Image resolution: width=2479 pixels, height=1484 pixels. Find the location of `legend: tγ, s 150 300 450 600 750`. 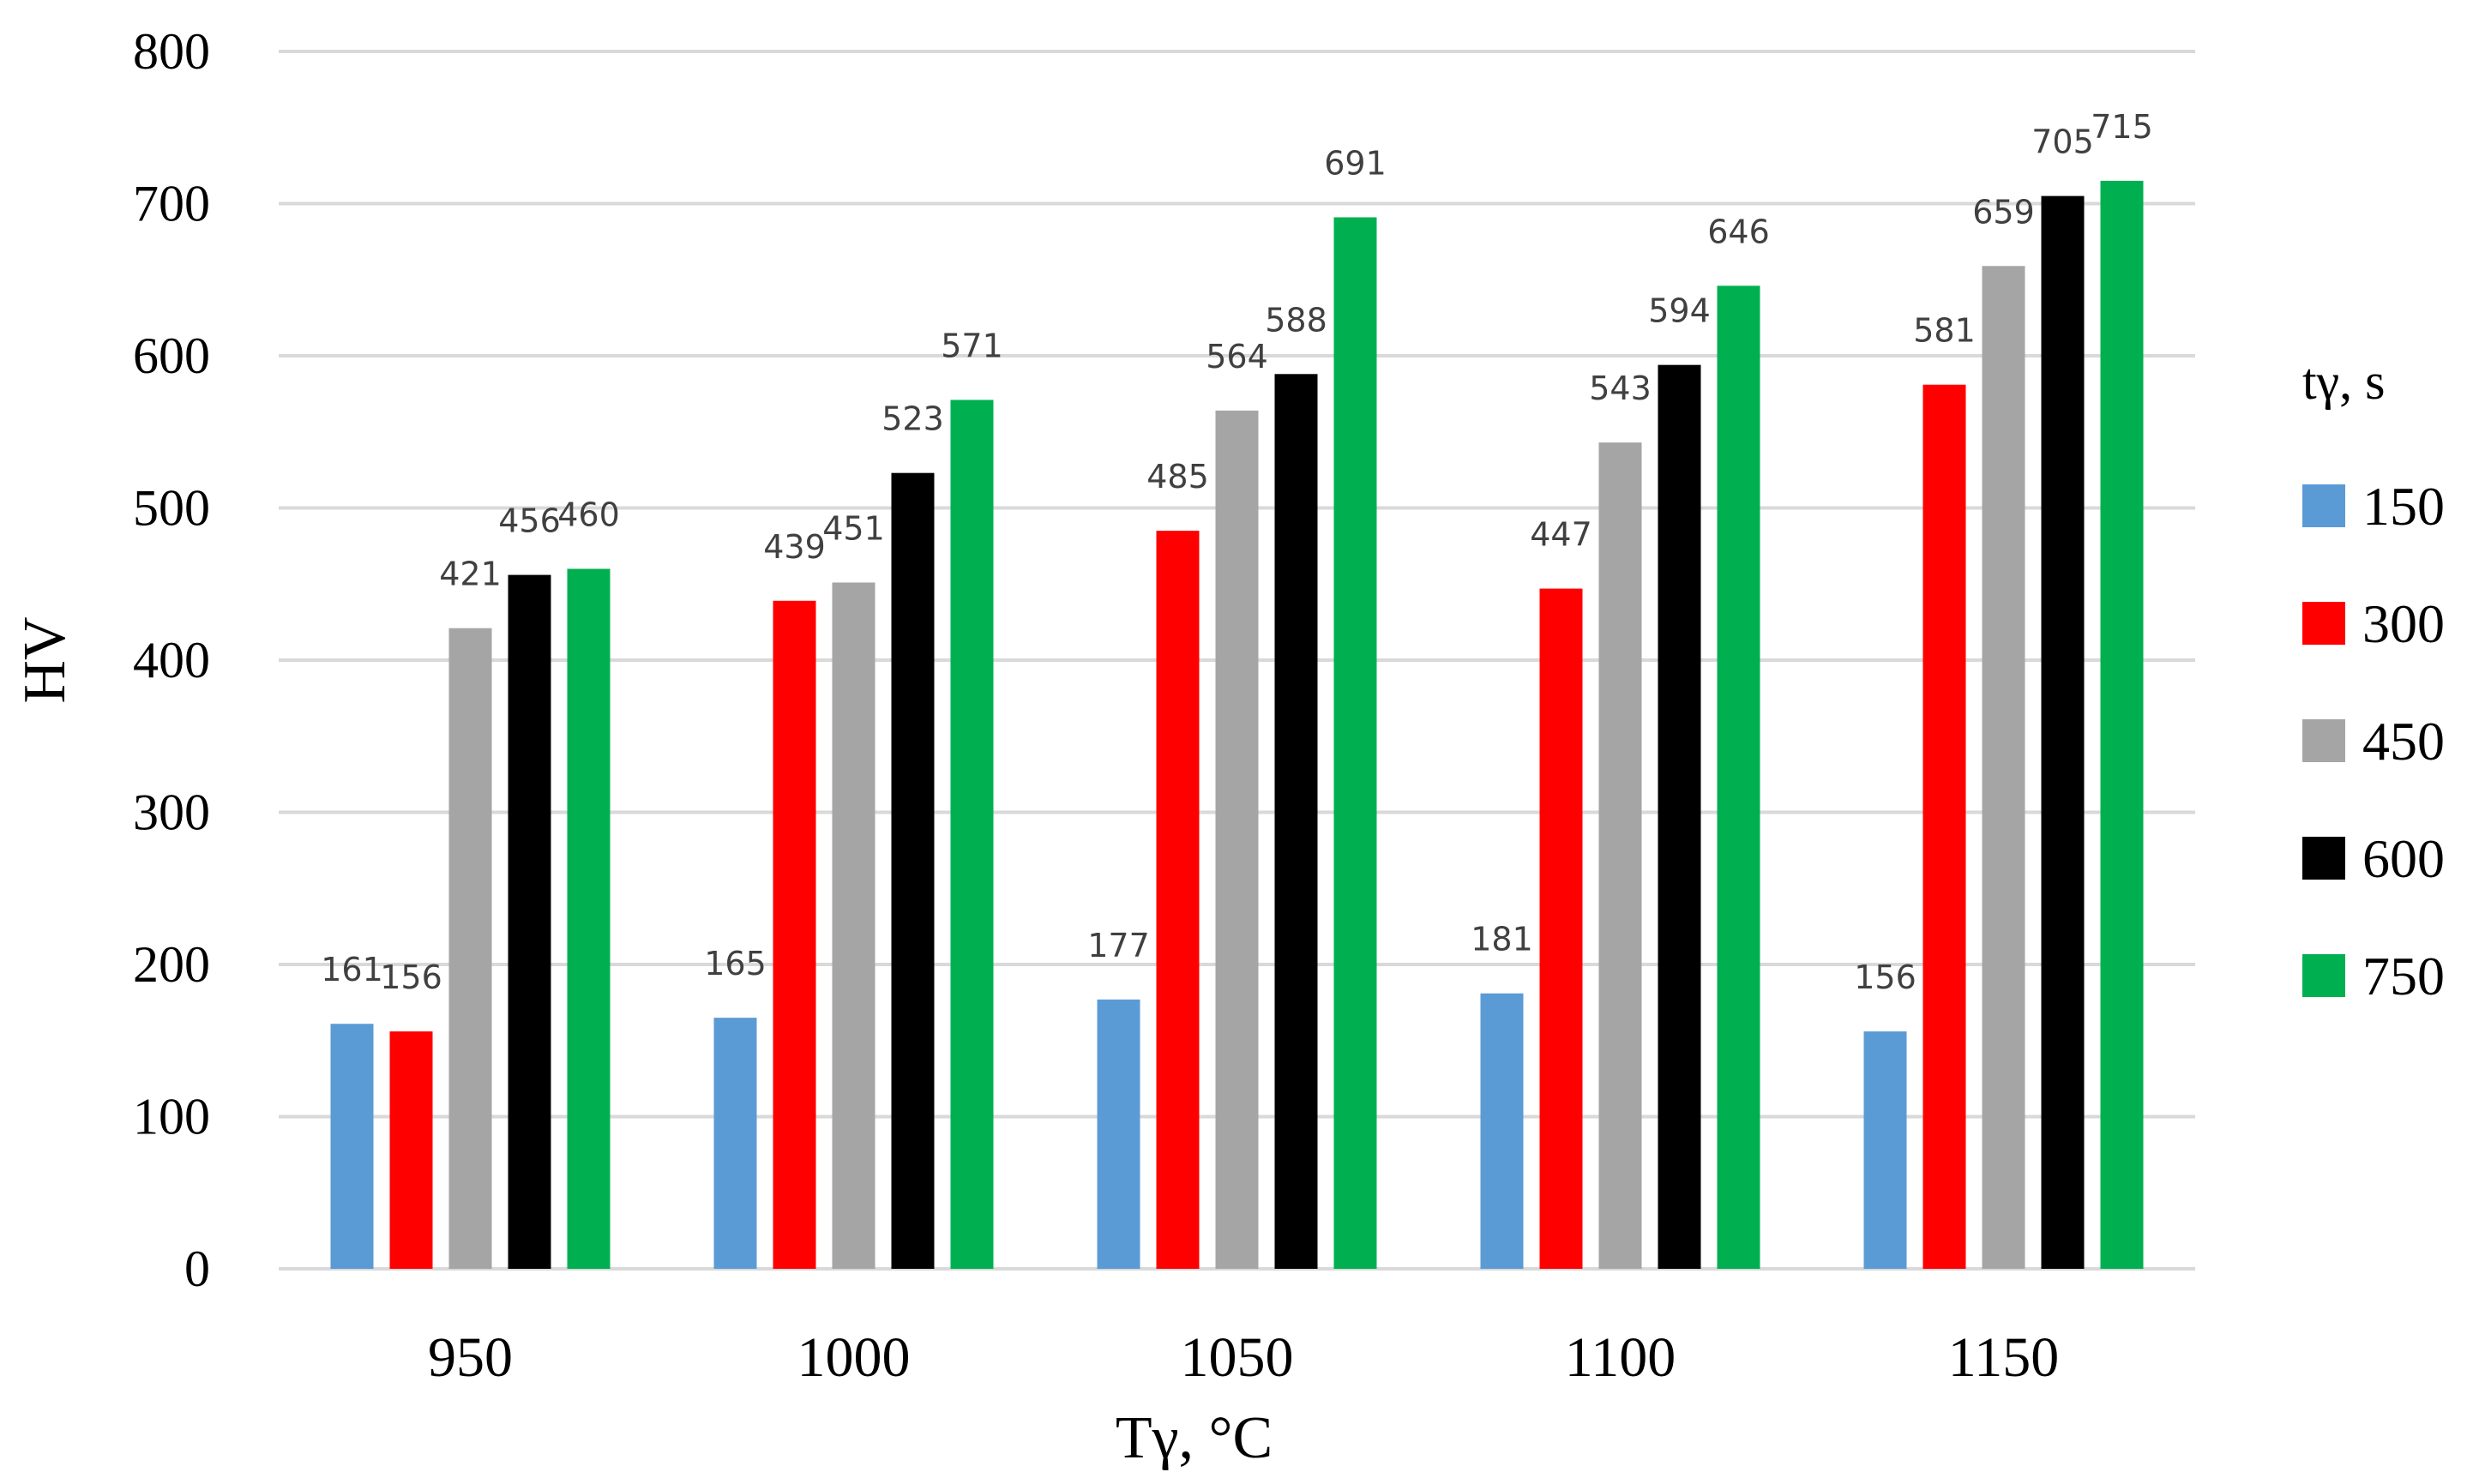

legend: tγ, s 150 300 450 600 750 is located at coordinates (2373, 679).